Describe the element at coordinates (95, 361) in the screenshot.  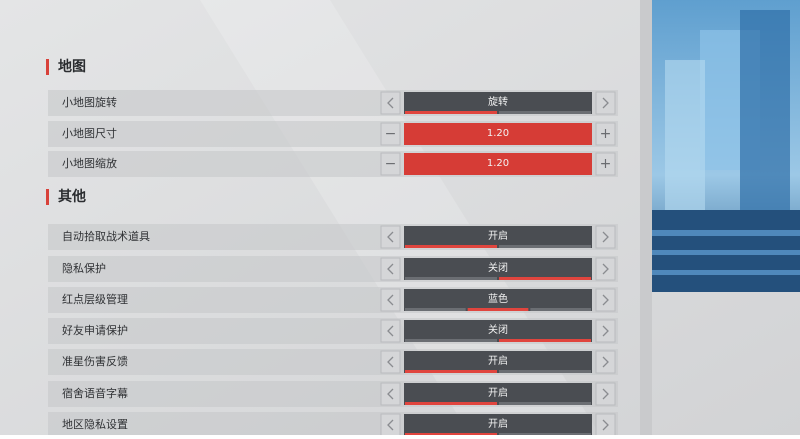
I see `setting-label: 准星伤害反馈` at that location.